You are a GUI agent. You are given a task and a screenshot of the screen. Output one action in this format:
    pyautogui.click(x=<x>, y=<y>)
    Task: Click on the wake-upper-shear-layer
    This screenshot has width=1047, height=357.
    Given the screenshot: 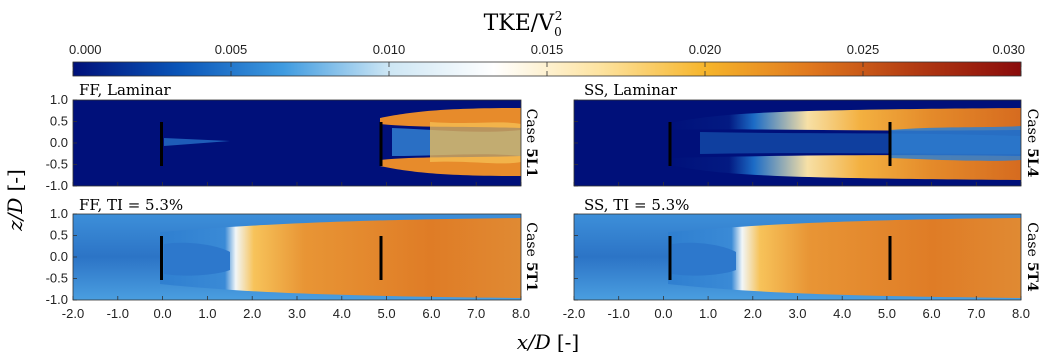 What is the action you would take?
    pyautogui.click(x=843, y=119)
    